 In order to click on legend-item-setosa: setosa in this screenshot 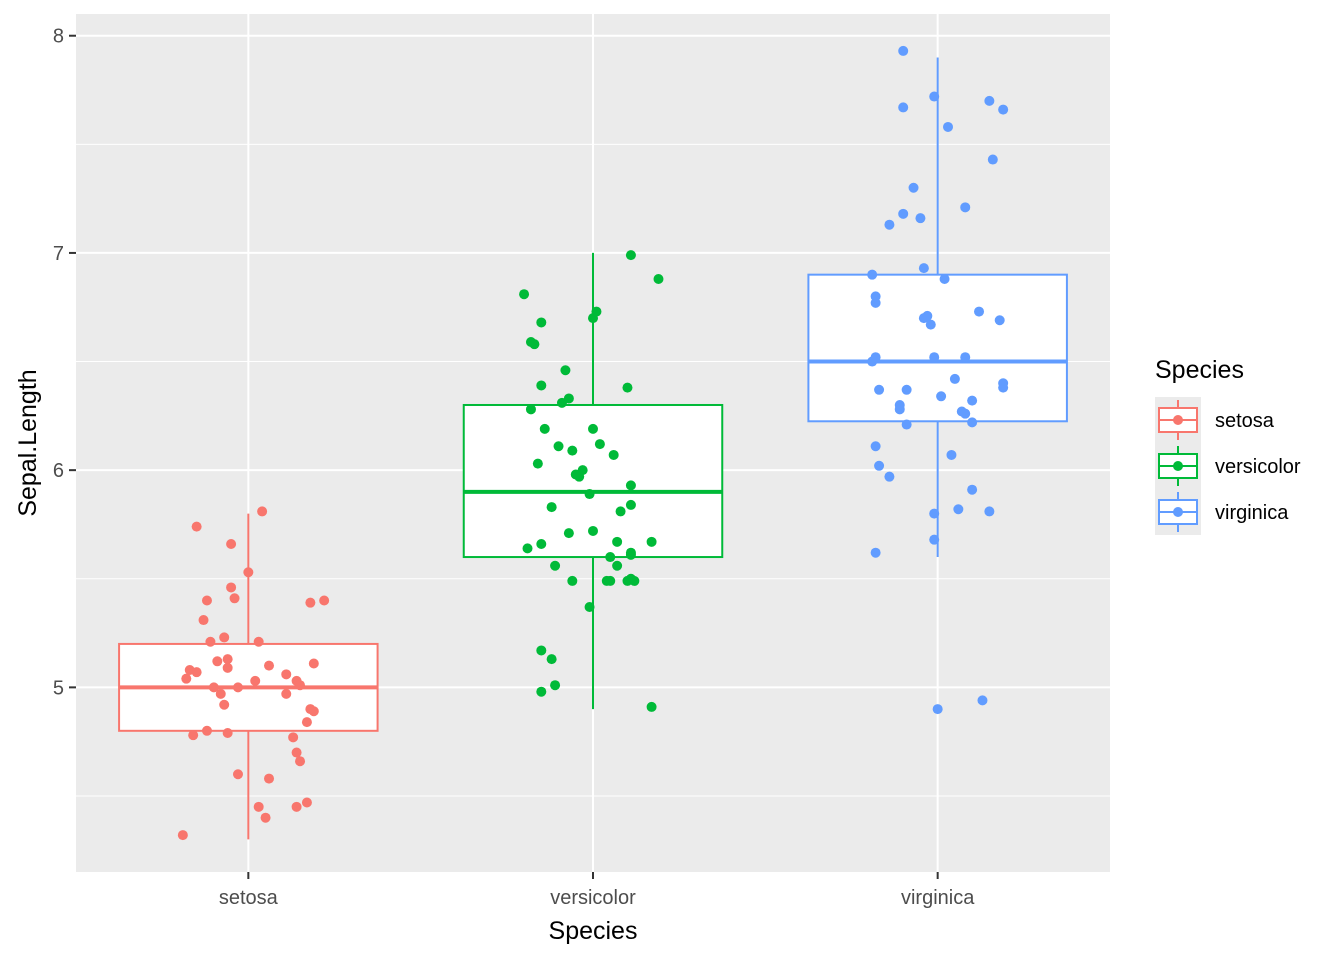, I will do `click(1215, 420)`.